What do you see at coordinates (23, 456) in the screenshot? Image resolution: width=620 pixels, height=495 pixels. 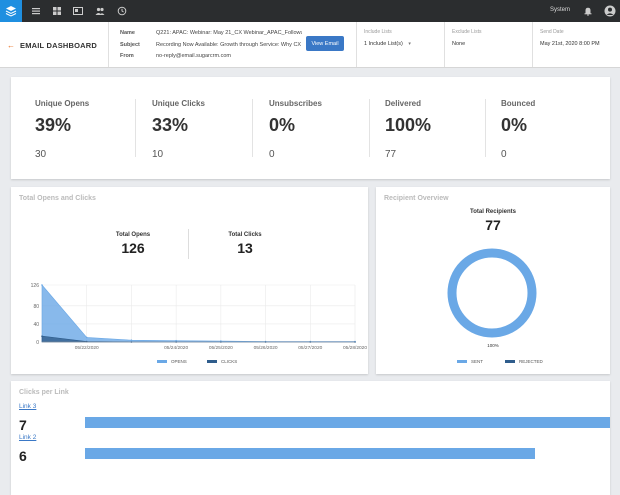 I see `link-2-count: 6` at bounding box center [23, 456].